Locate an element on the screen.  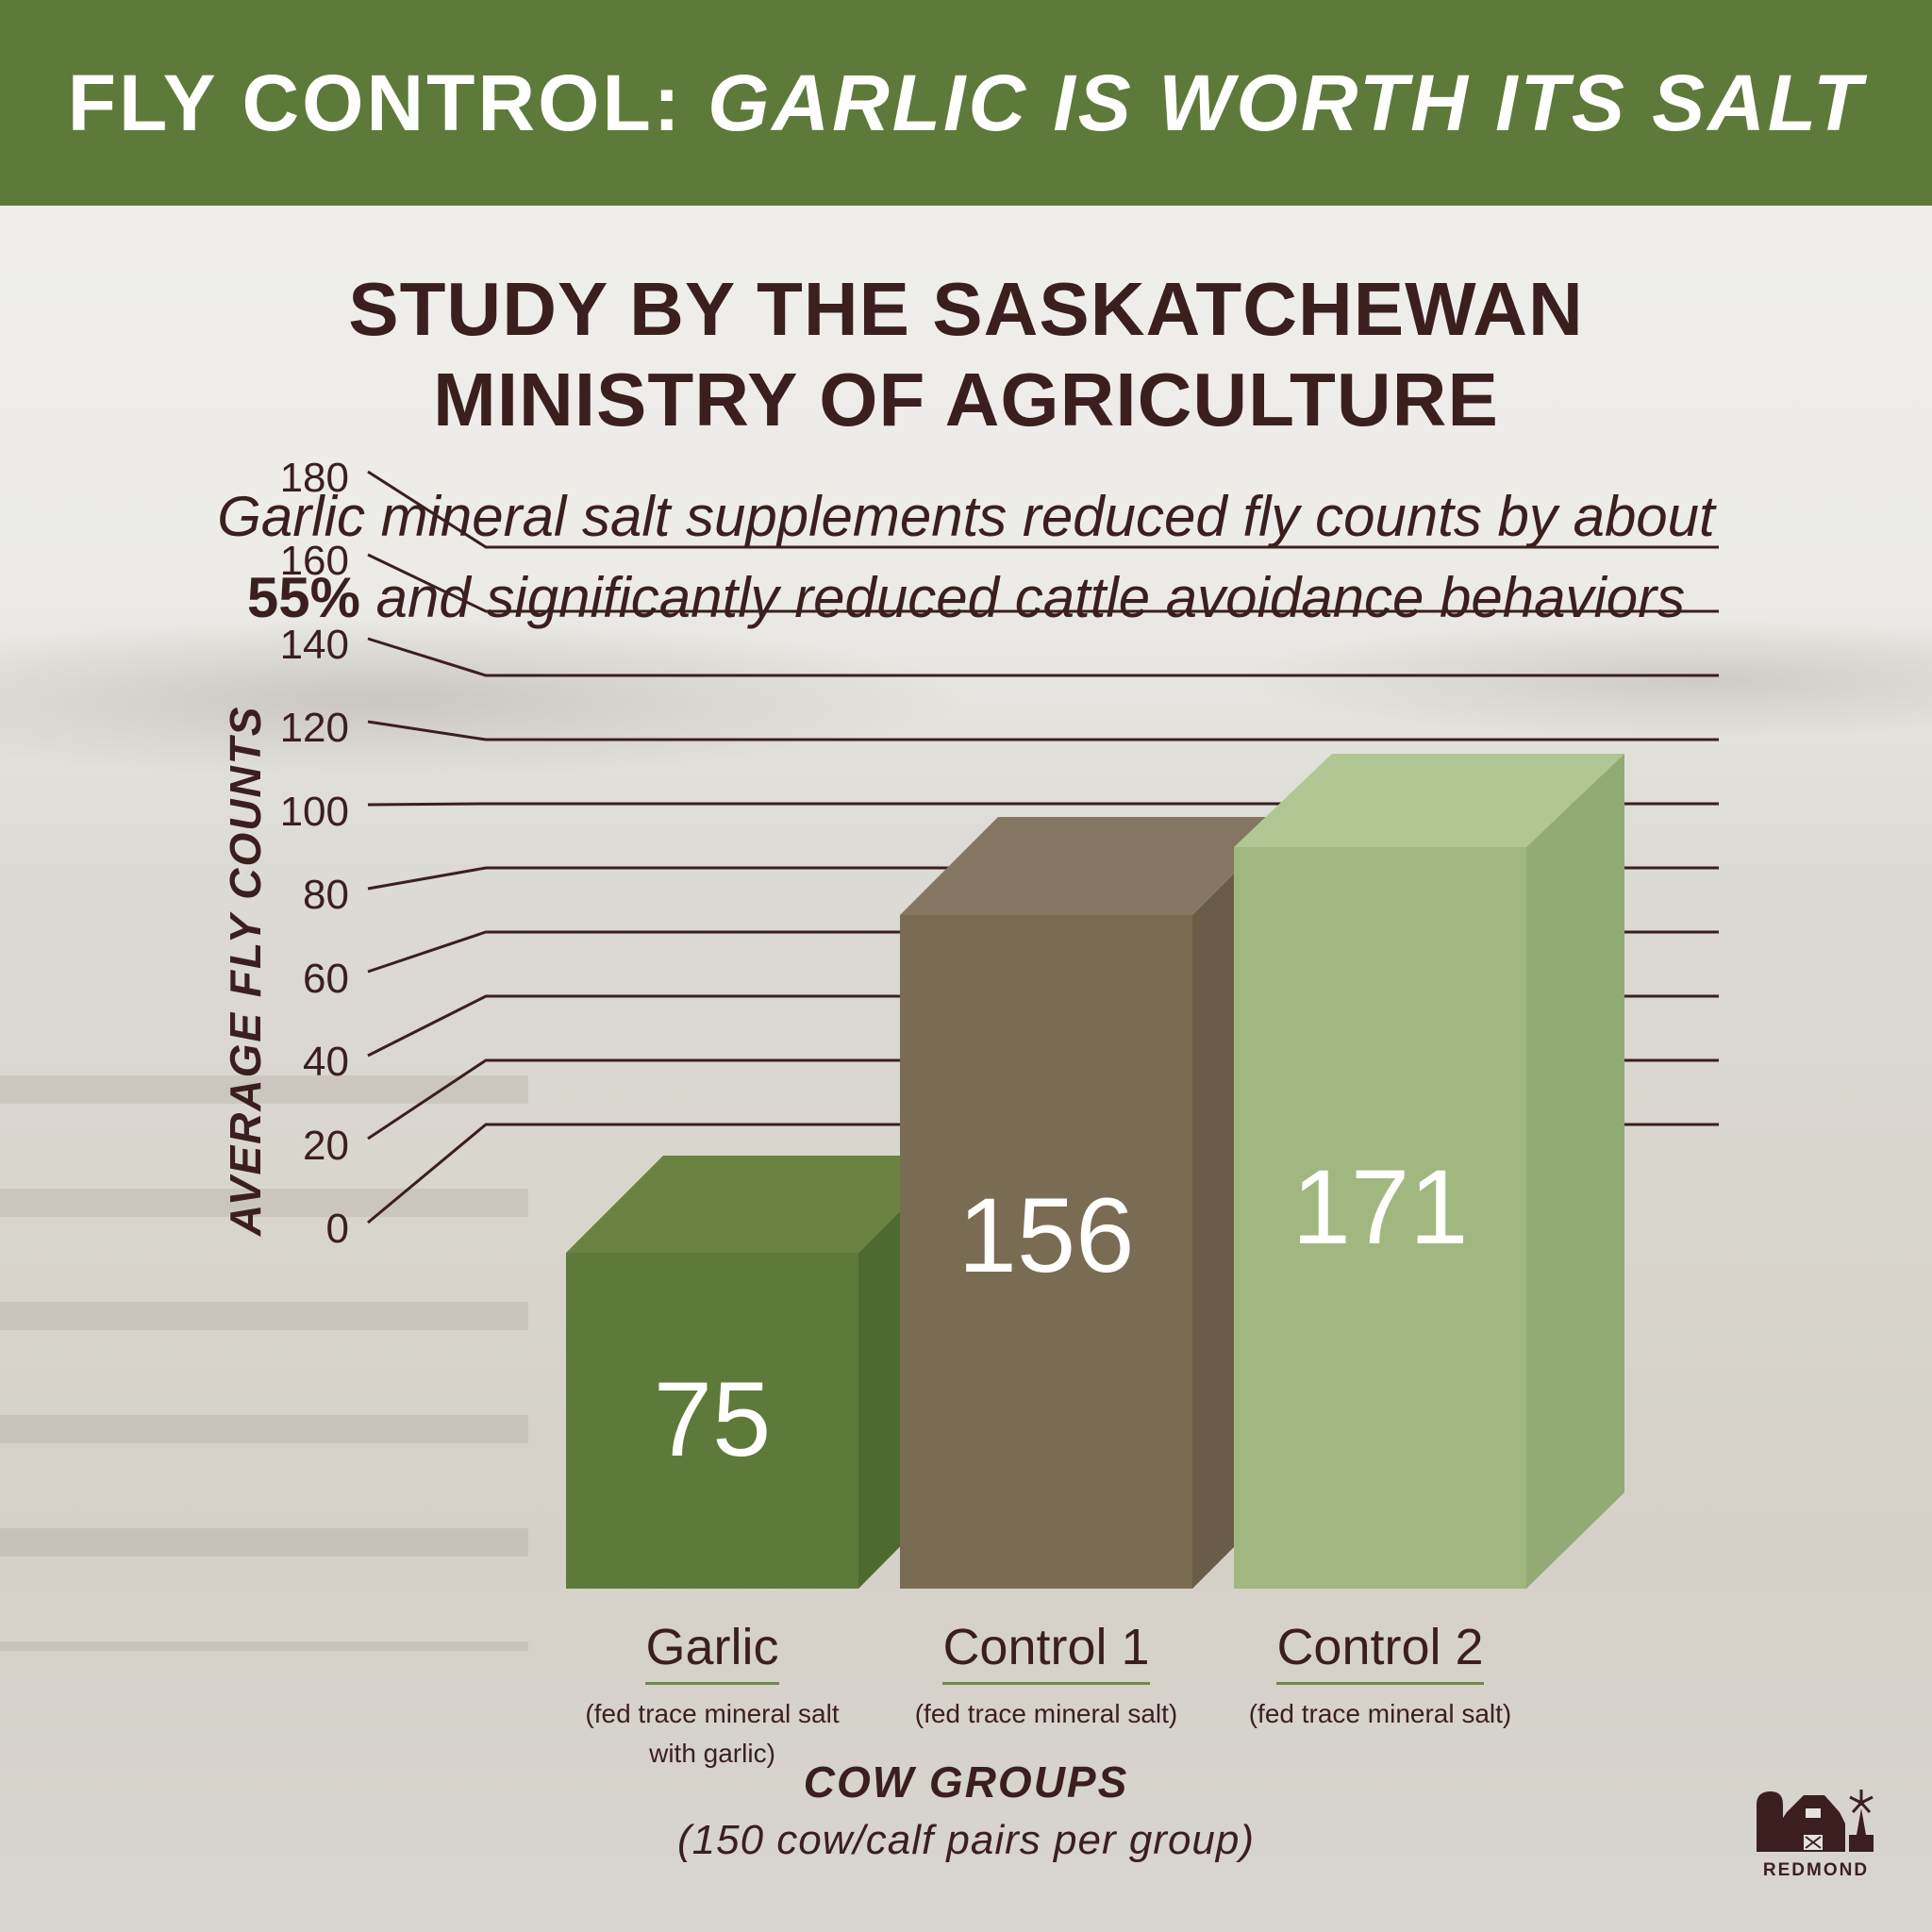
bar-garlic is located at coordinates (761, 1373).